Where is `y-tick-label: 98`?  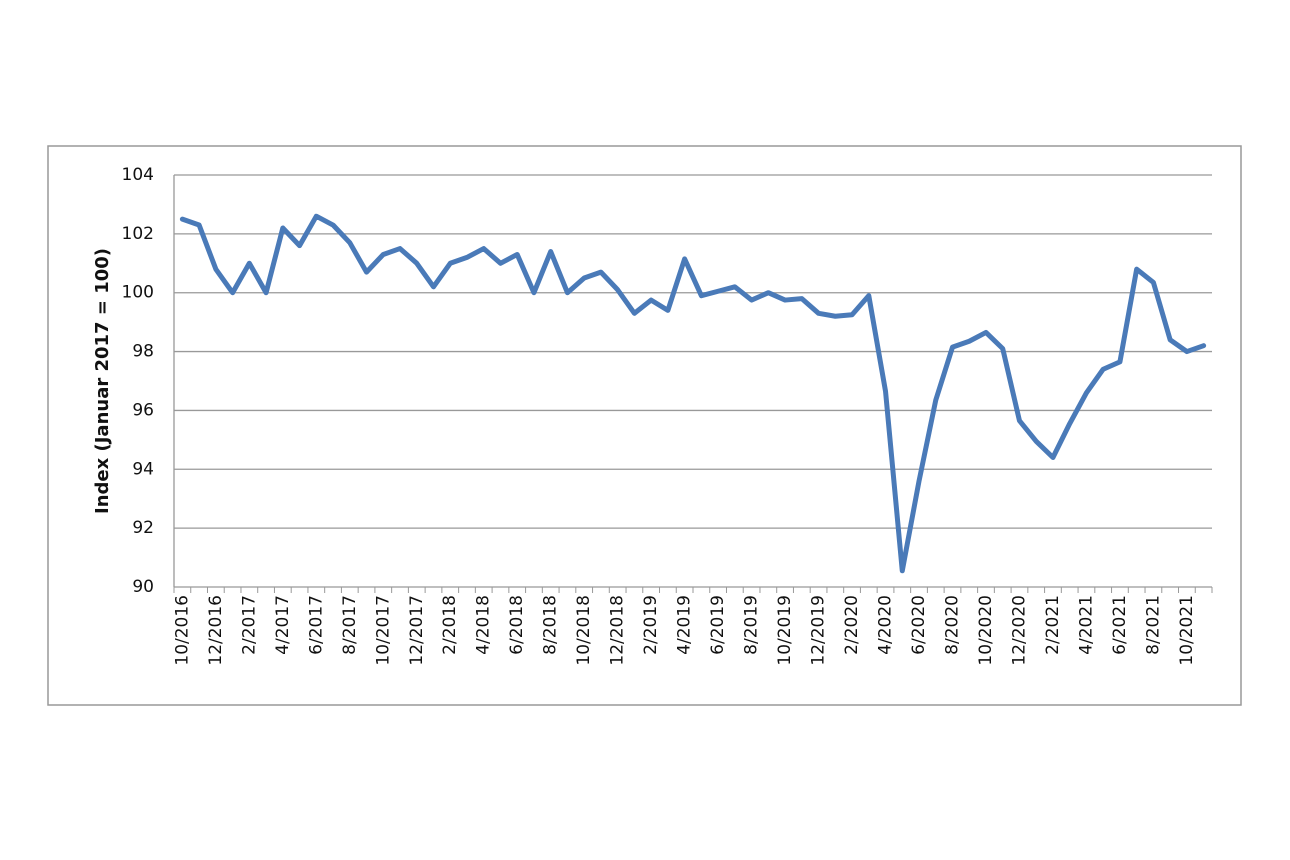
y-tick-label: 98 is located at coordinates (143, 352).